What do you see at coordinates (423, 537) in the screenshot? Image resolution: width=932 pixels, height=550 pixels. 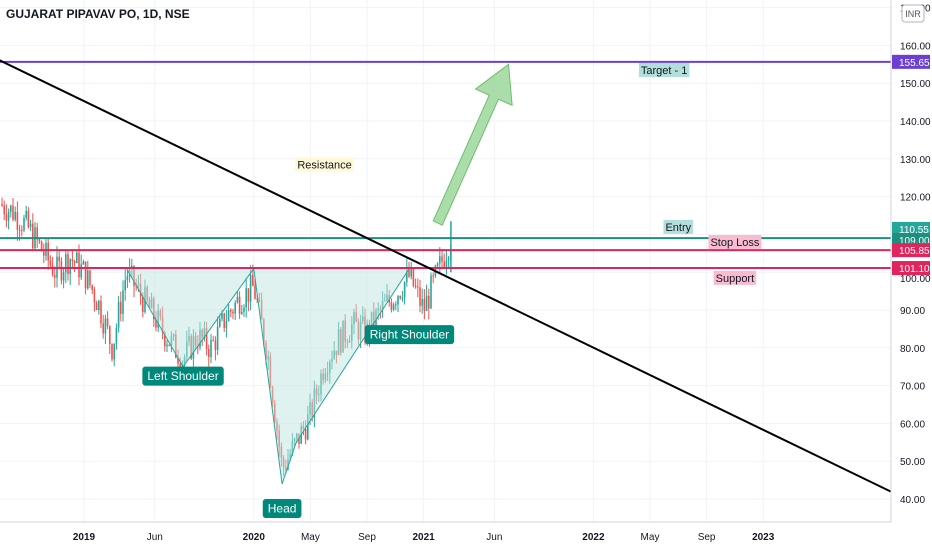 I see `time-tick-label: 2021` at bounding box center [423, 537].